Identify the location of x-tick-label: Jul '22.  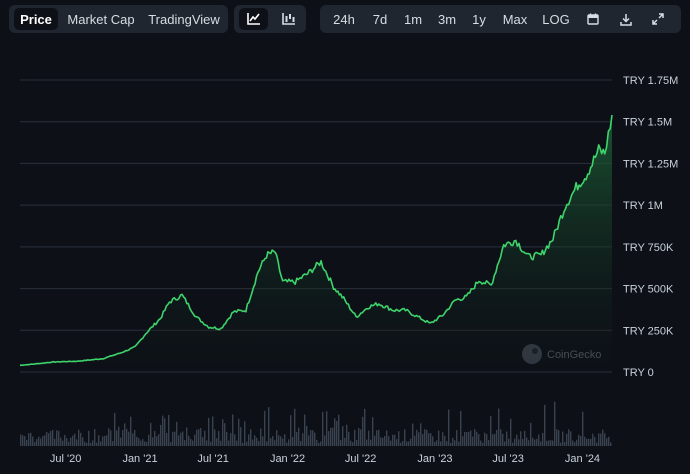
(360, 459).